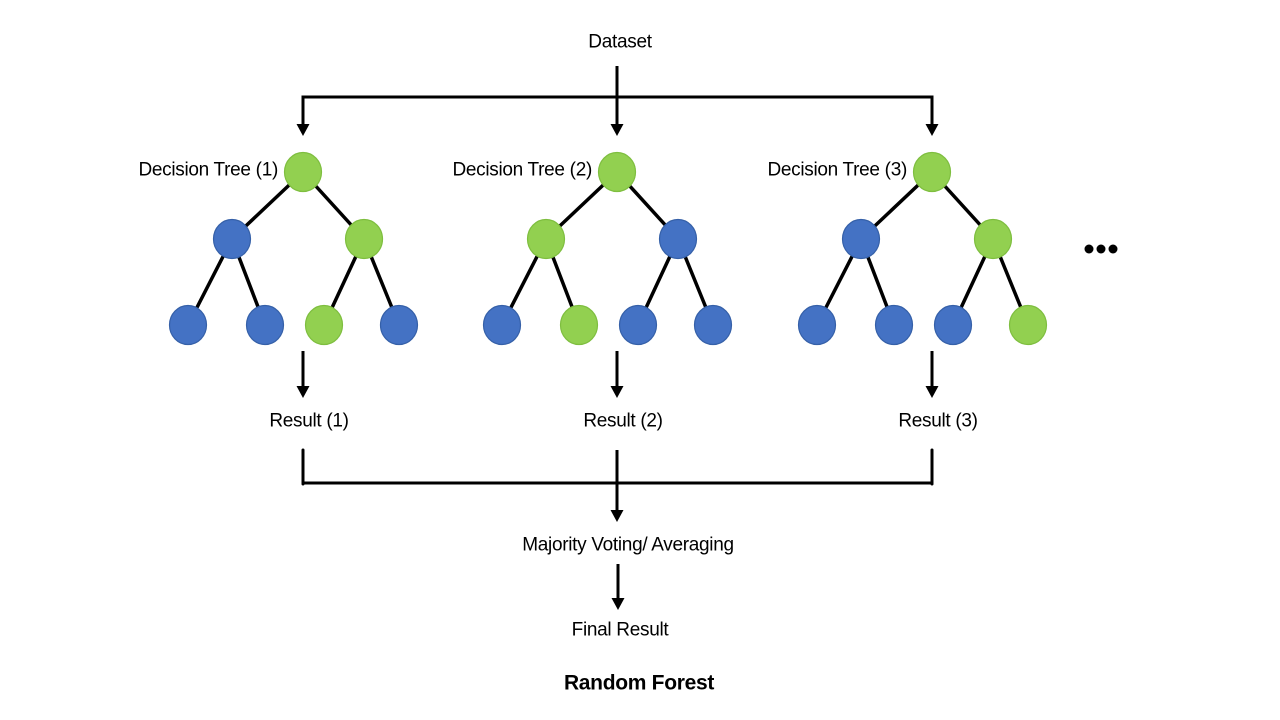 Image resolution: width=1280 pixels, height=720 pixels. What do you see at coordinates (617, 130) in the screenshot?
I see `dataset-arrow-head` at bounding box center [617, 130].